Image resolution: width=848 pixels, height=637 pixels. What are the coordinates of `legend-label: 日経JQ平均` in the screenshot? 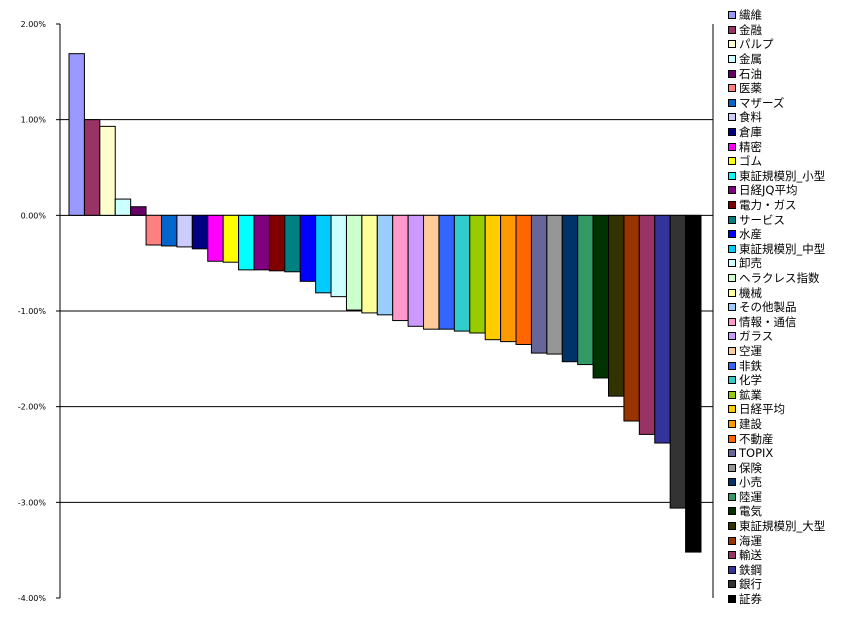 It's located at (768, 190).